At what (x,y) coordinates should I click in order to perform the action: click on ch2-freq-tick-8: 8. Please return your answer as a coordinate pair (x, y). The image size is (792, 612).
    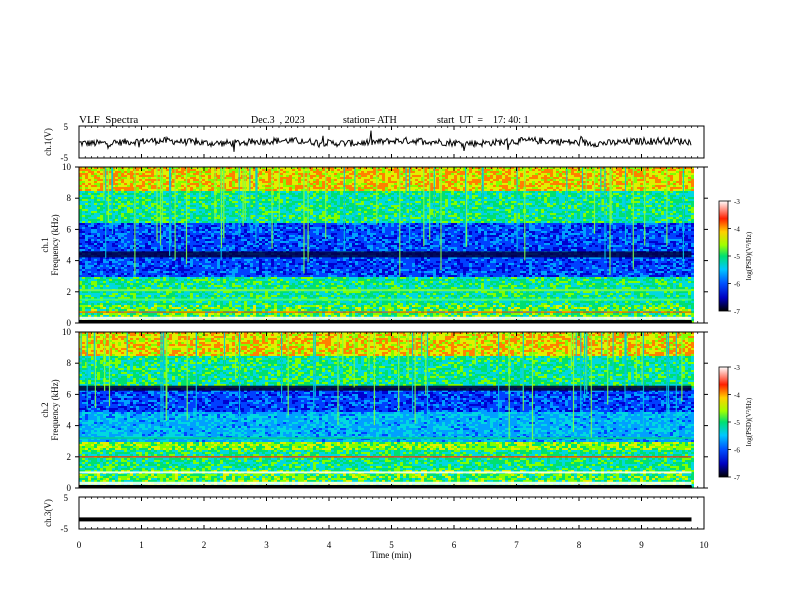
    Looking at the image, I should click on (69, 363).